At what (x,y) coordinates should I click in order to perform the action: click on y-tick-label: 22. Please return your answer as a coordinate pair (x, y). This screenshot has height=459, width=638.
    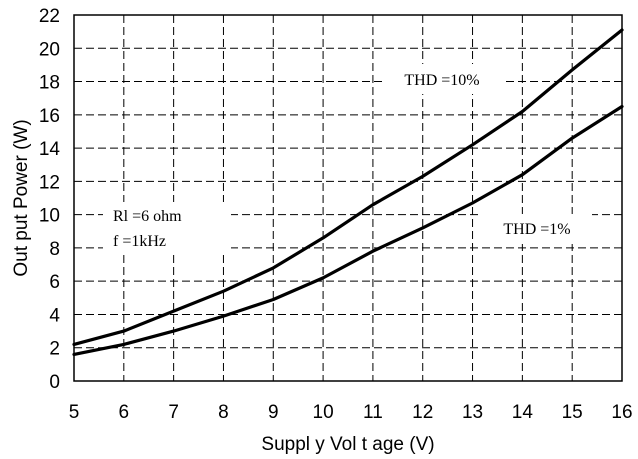
    Looking at the image, I should click on (49, 16).